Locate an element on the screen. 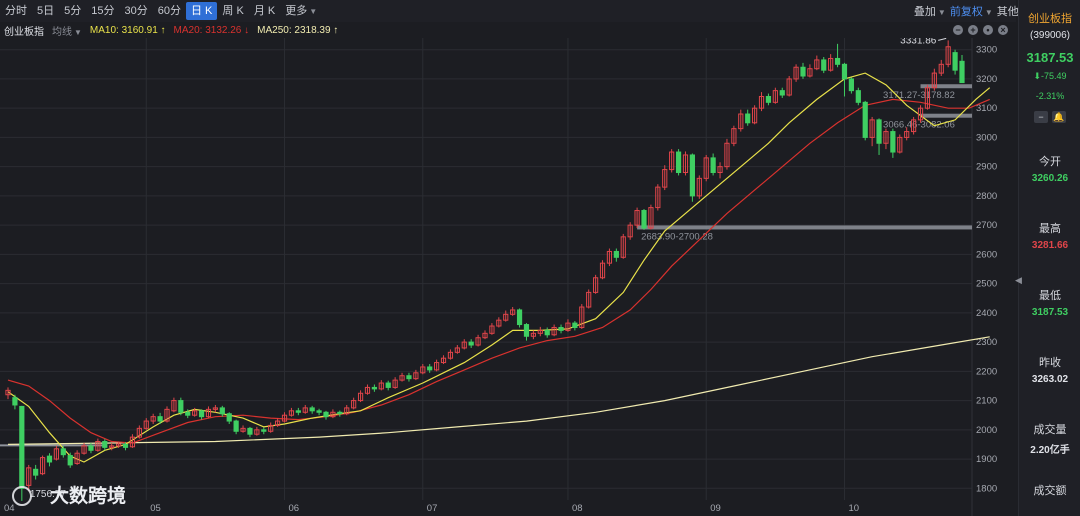 Image resolution: width=1080 pixels, height=516 pixels. timeframe-tab-1: 5日 is located at coordinates (46, 11).